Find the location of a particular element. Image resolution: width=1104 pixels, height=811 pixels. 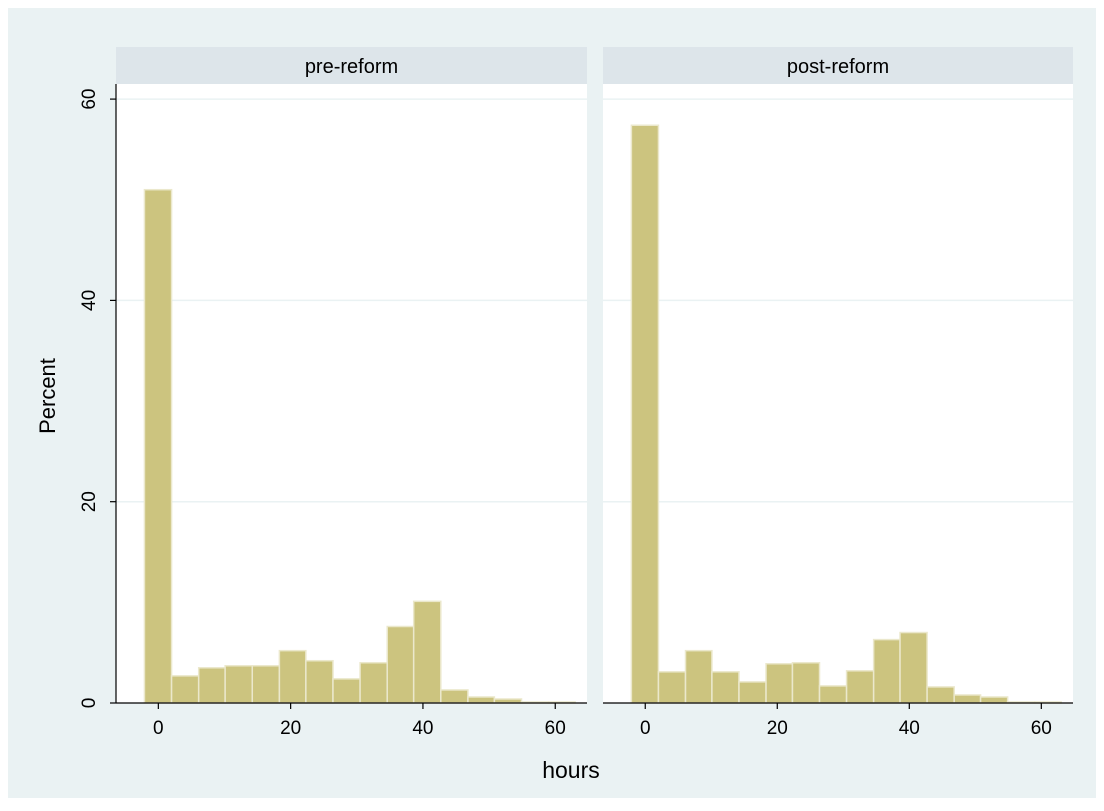

panel-title: pre-reform is located at coordinates (351, 67).